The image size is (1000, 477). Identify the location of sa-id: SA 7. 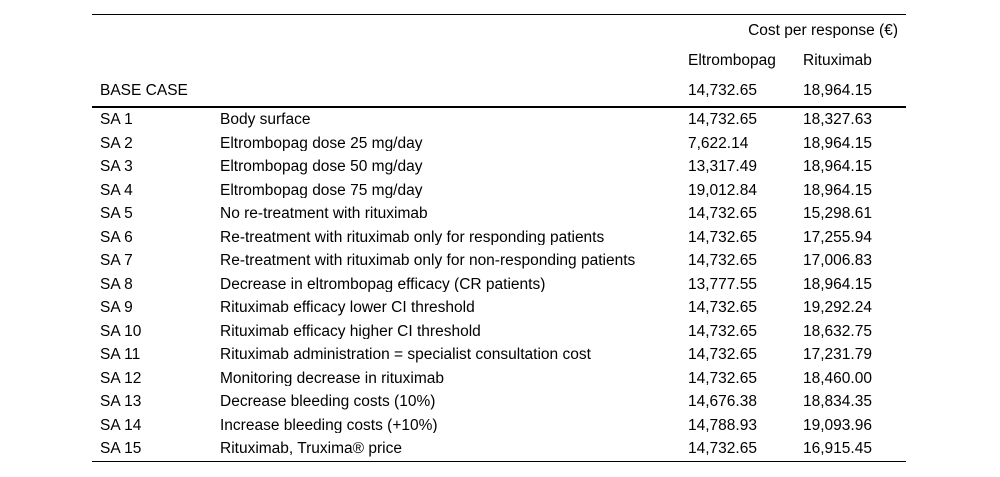
(116, 261).